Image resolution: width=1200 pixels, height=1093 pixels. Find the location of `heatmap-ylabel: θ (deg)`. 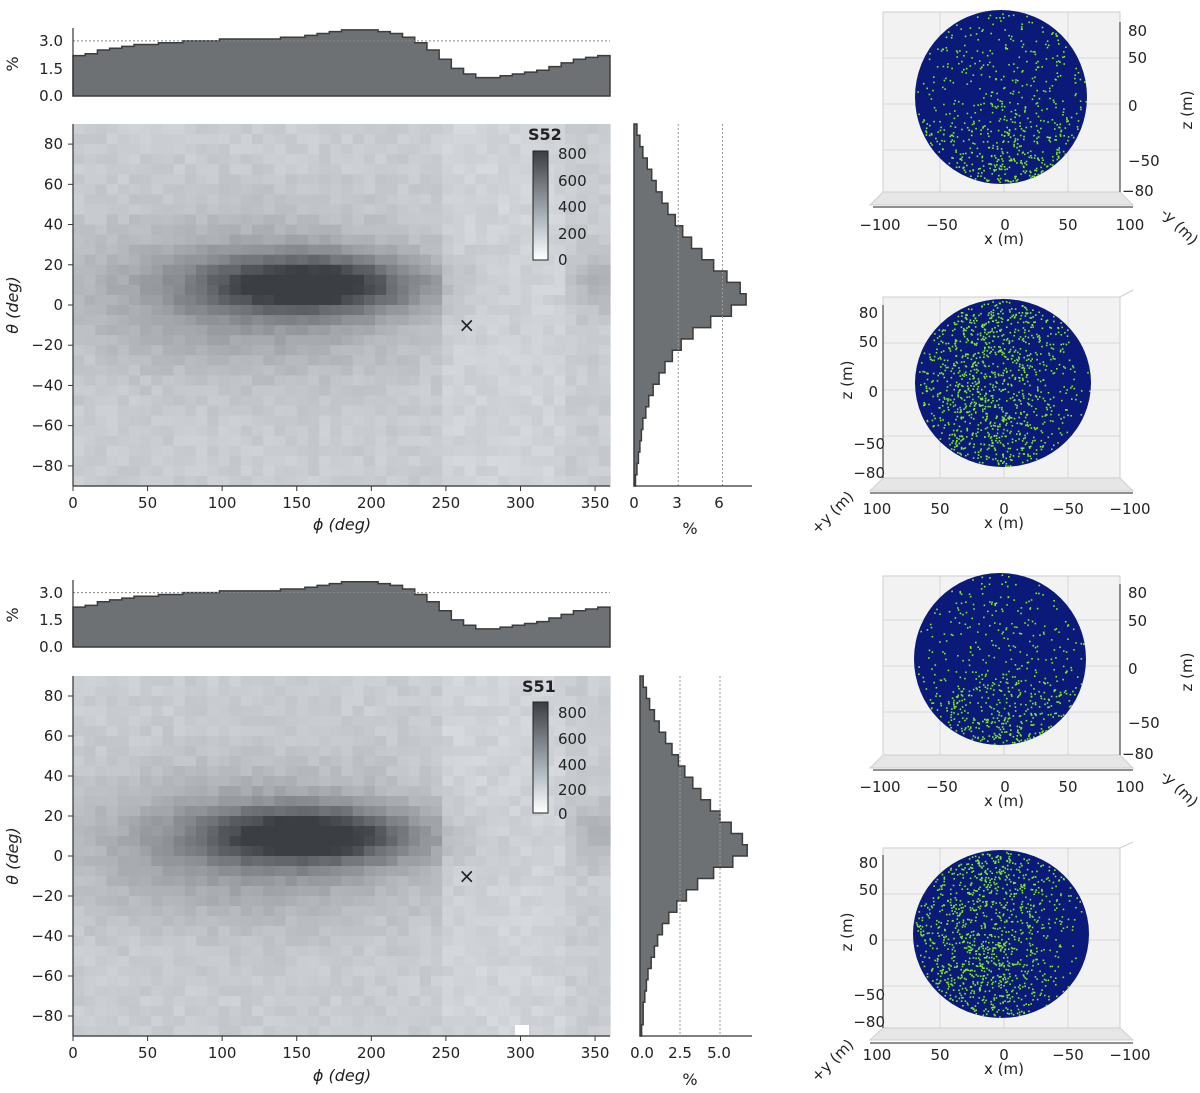

heatmap-ylabel: θ (deg) is located at coordinates (12, 305).